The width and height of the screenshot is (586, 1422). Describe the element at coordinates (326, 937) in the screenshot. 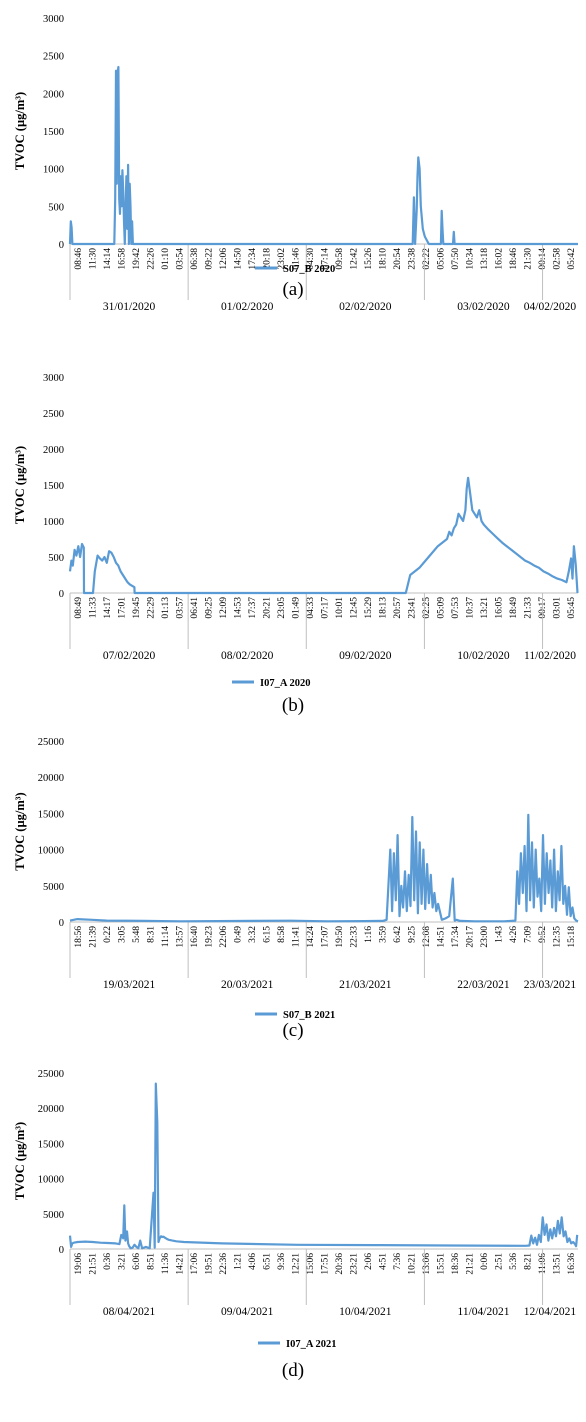

I see `x-tick-label: 17:07` at that location.